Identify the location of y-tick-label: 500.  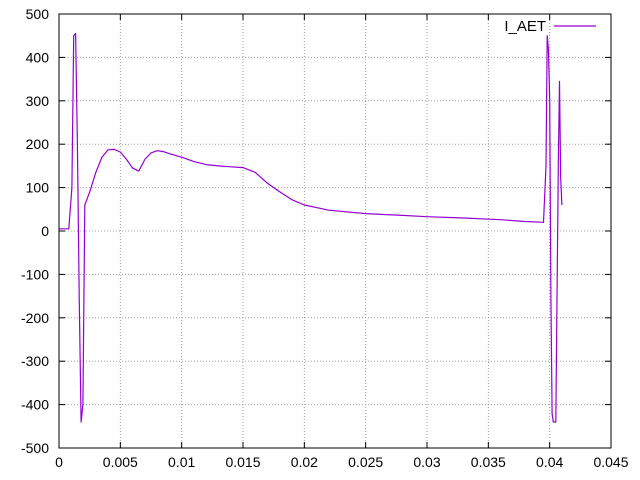
(38, 14).